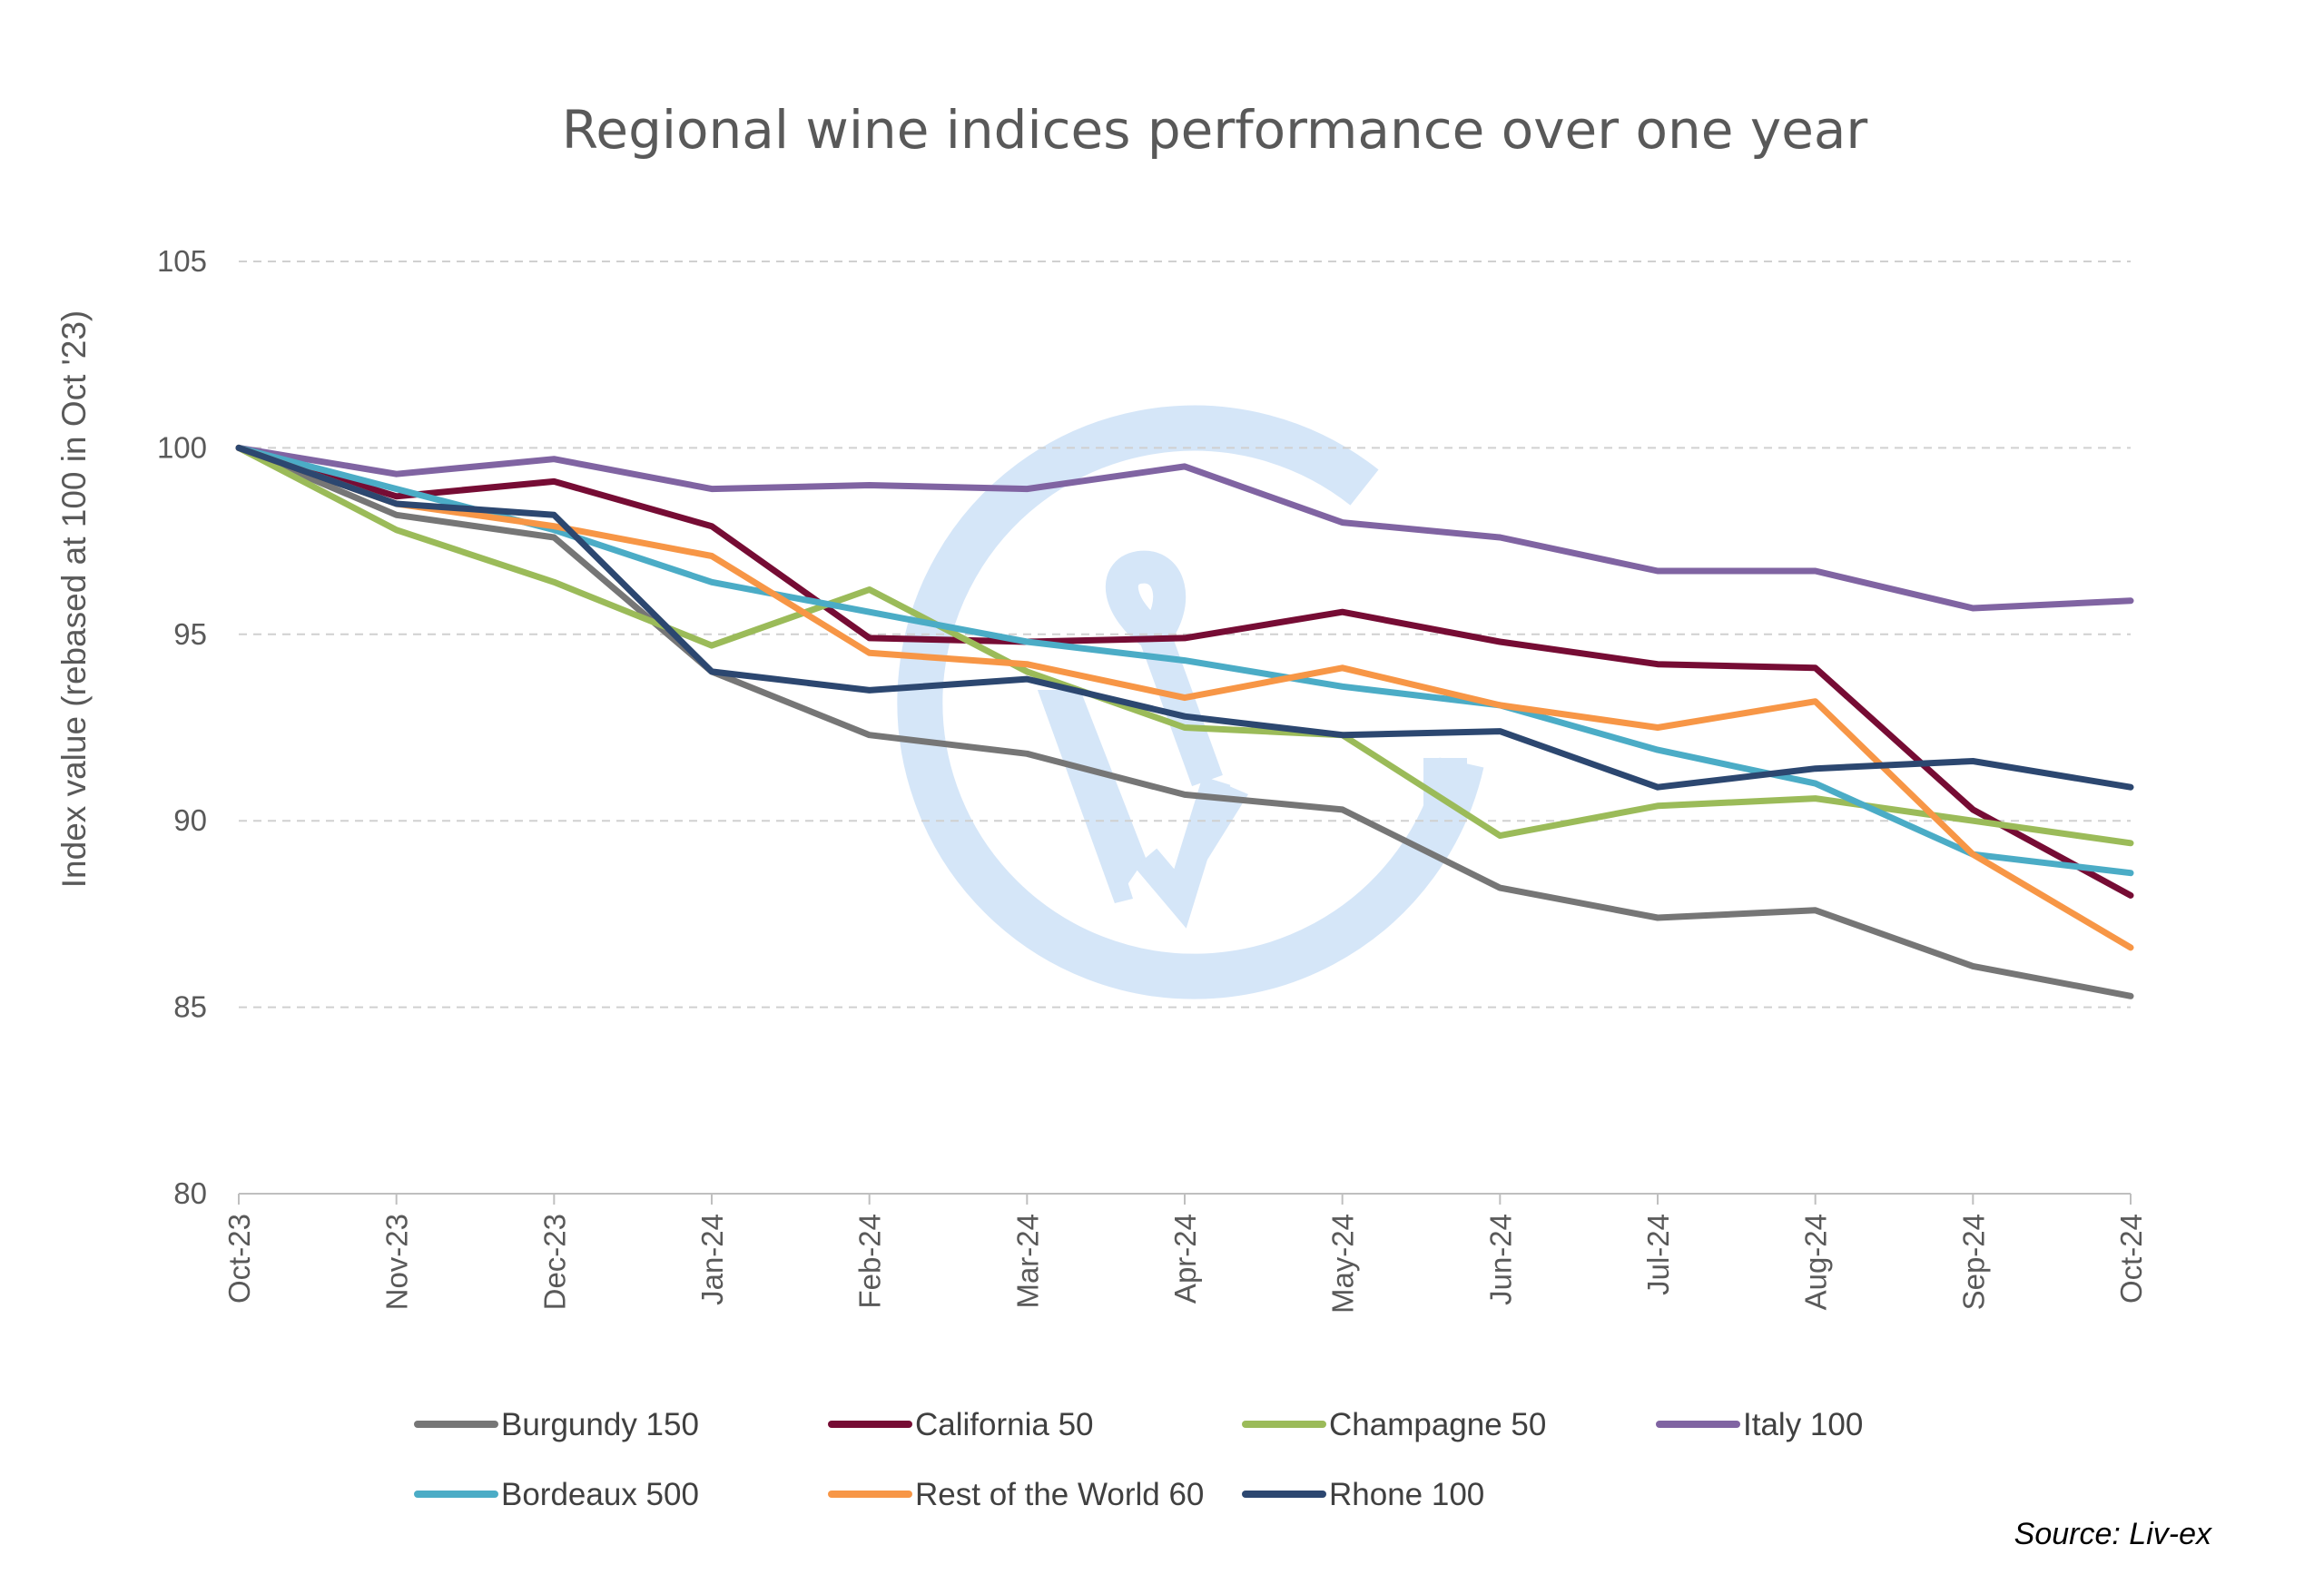 This screenshot has width=2324, height=1594. I want to click on y-tick-label: 100, so click(182, 447).